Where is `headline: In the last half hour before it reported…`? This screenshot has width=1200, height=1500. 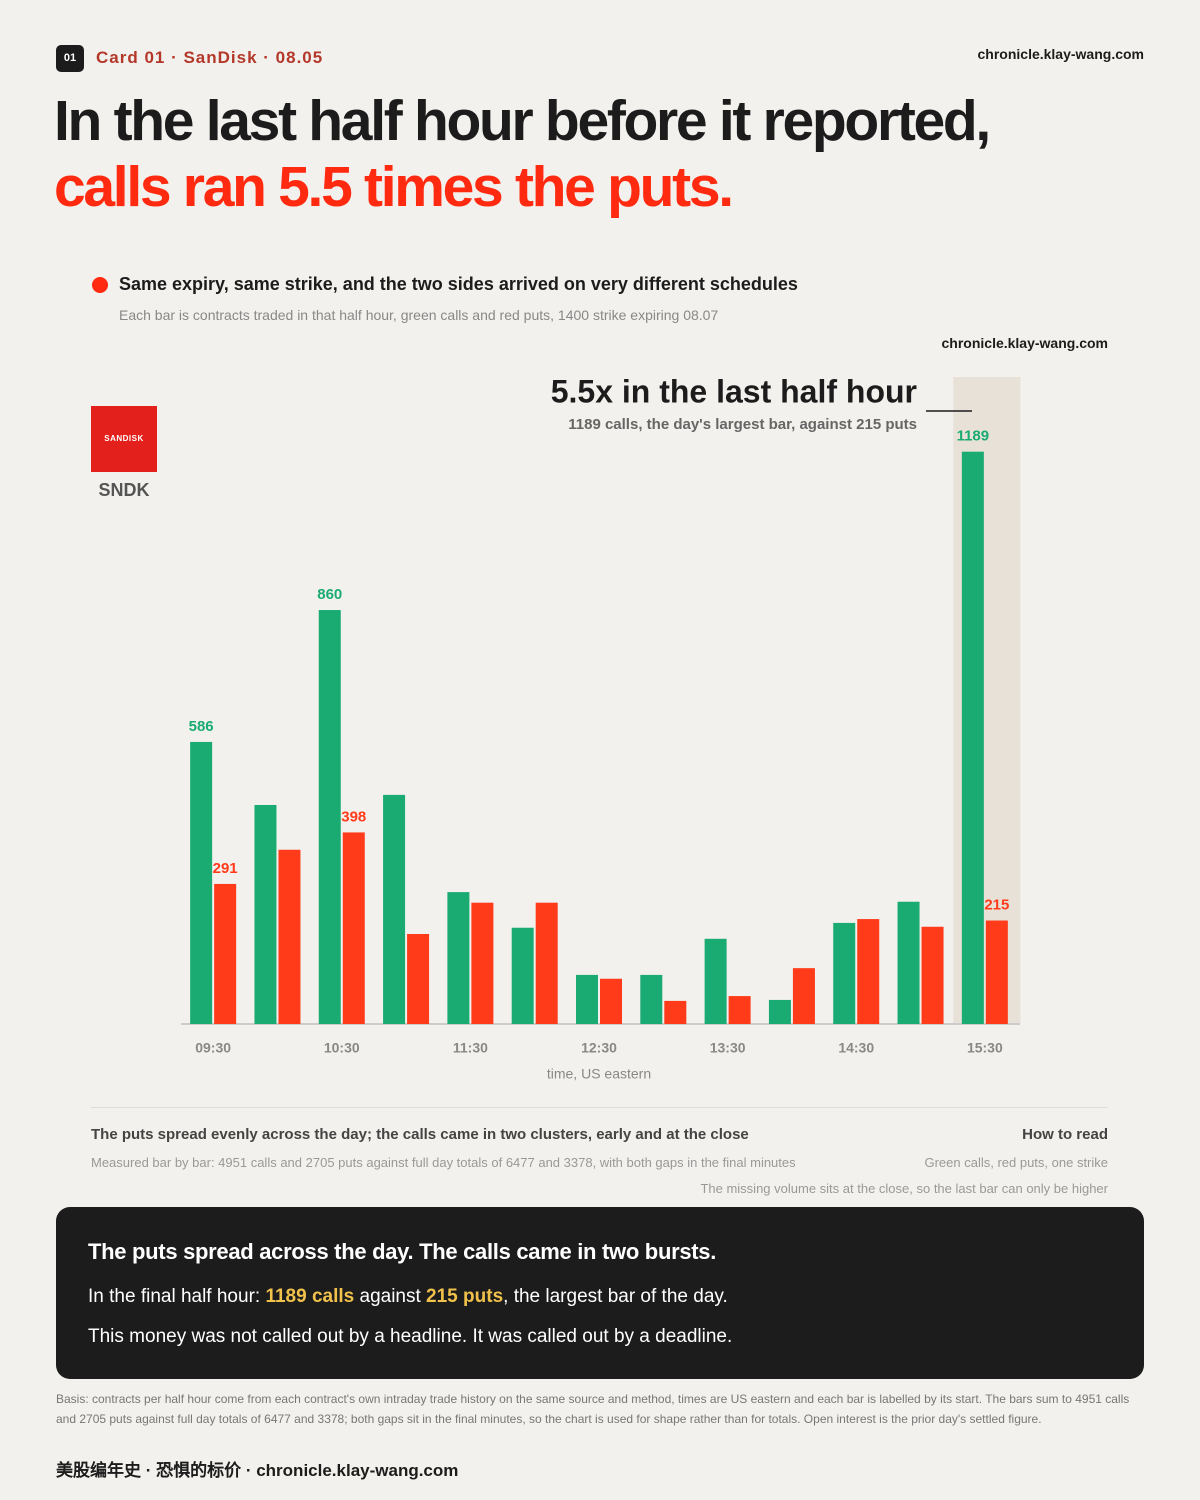
headline: In the last half hour before it reported… is located at coordinates (522, 121).